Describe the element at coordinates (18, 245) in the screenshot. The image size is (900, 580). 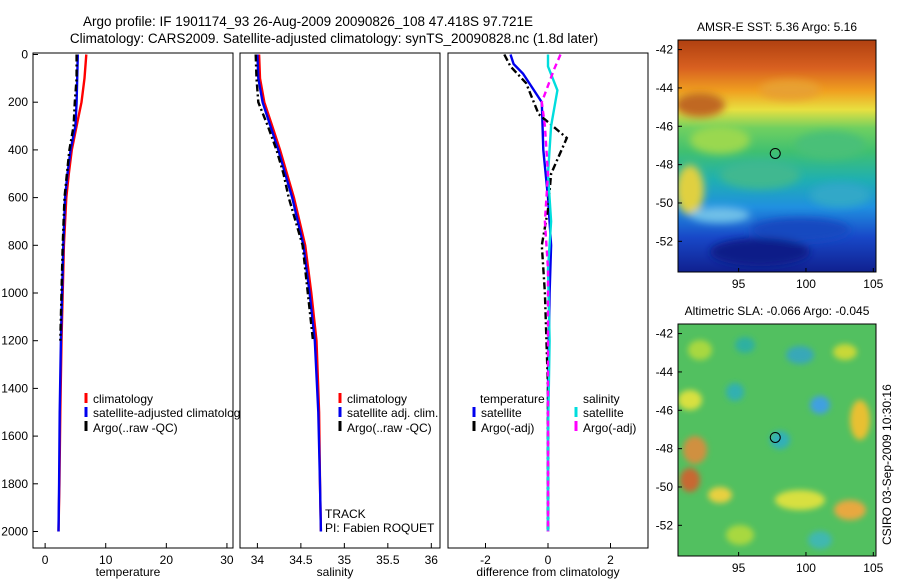
I see `depth-tick-label: 800` at that location.